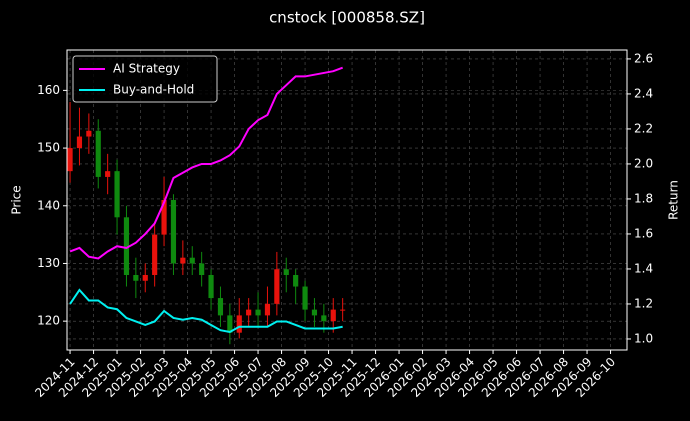 This screenshot has width=690, height=421. Describe the element at coordinates (48, 148) in the screenshot. I see `y-tick-label: 150` at that location.